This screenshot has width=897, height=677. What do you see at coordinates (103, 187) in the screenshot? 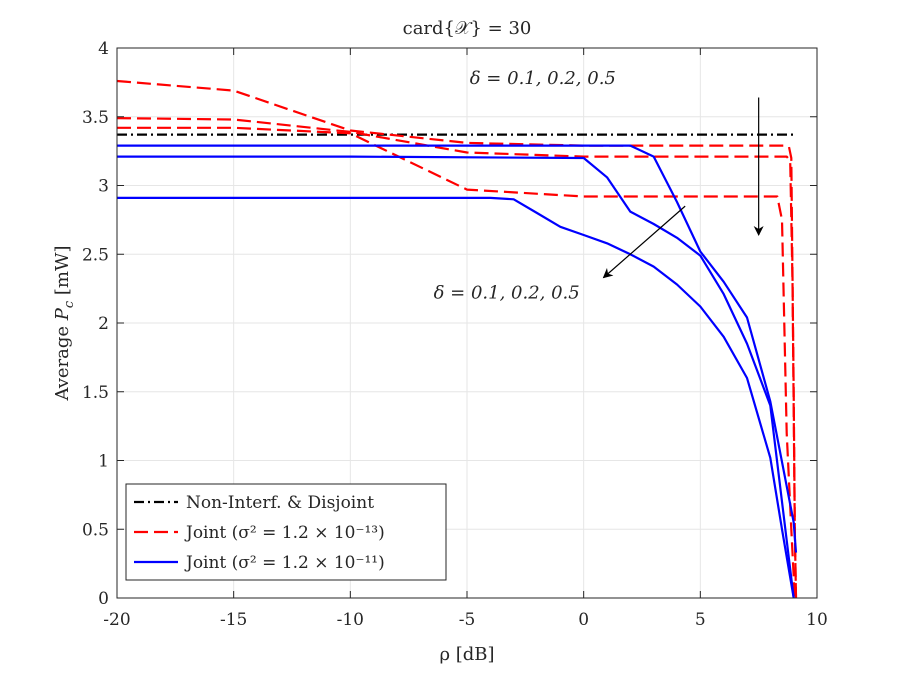
I see `y-tick-label: 3` at bounding box center [103, 187].